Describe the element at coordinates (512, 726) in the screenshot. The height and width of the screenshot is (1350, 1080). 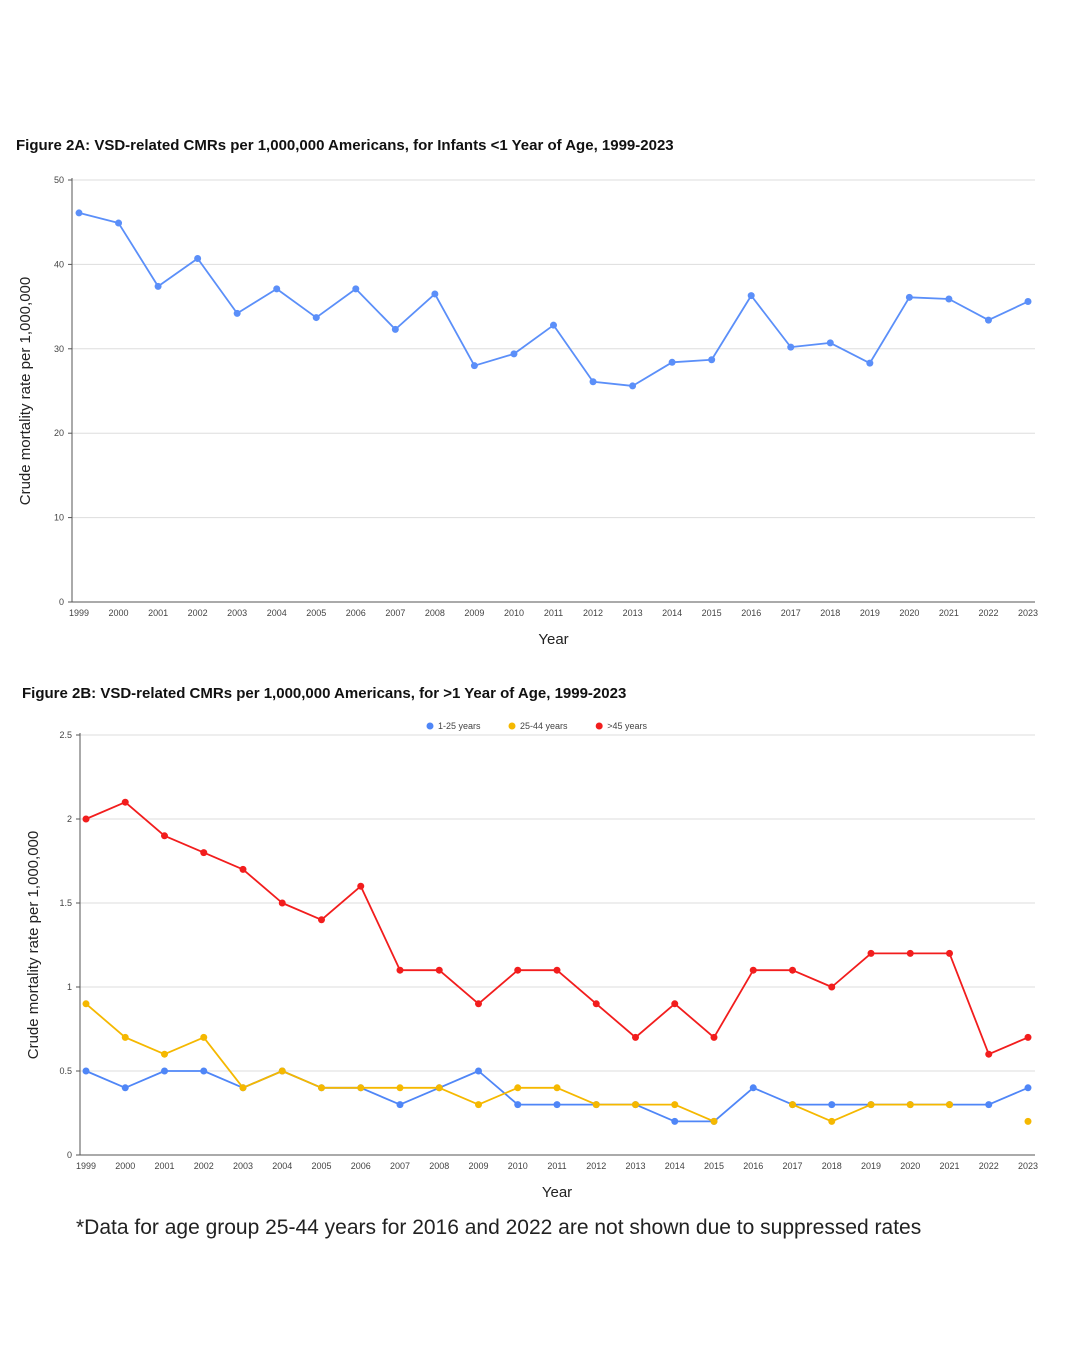
I see `legend-marker-25-44-years` at that location.